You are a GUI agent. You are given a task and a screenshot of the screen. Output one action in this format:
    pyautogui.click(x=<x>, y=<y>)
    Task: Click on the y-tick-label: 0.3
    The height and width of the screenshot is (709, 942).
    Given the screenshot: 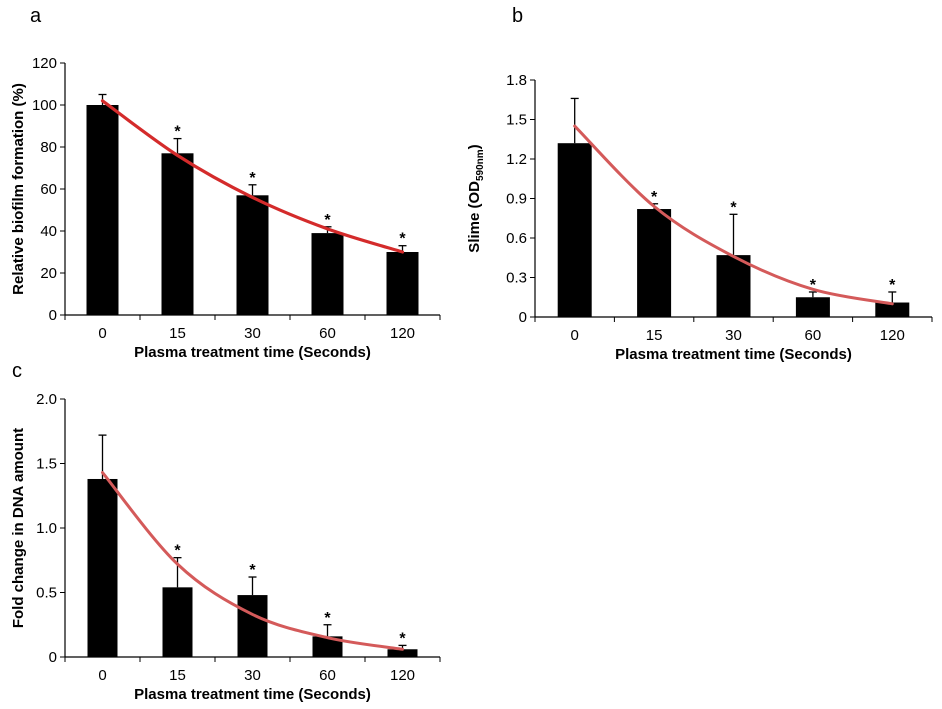 What is the action you would take?
    pyautogui.click(x=516, y=278)
    